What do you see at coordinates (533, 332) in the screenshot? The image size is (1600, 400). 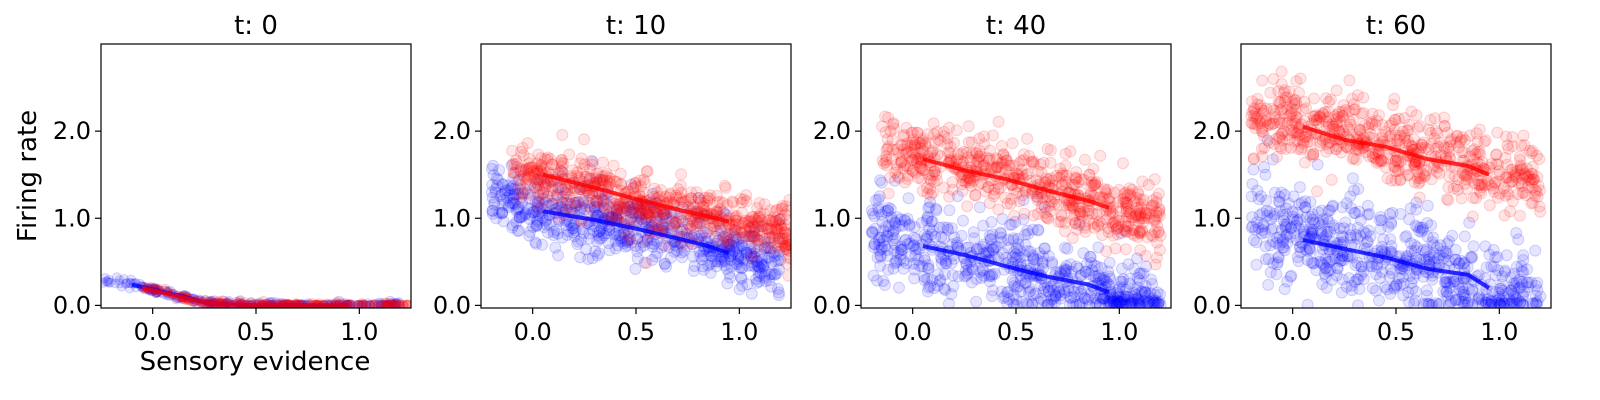 I see `x-tick-label: 0.0` at bounding box center [533, 332].